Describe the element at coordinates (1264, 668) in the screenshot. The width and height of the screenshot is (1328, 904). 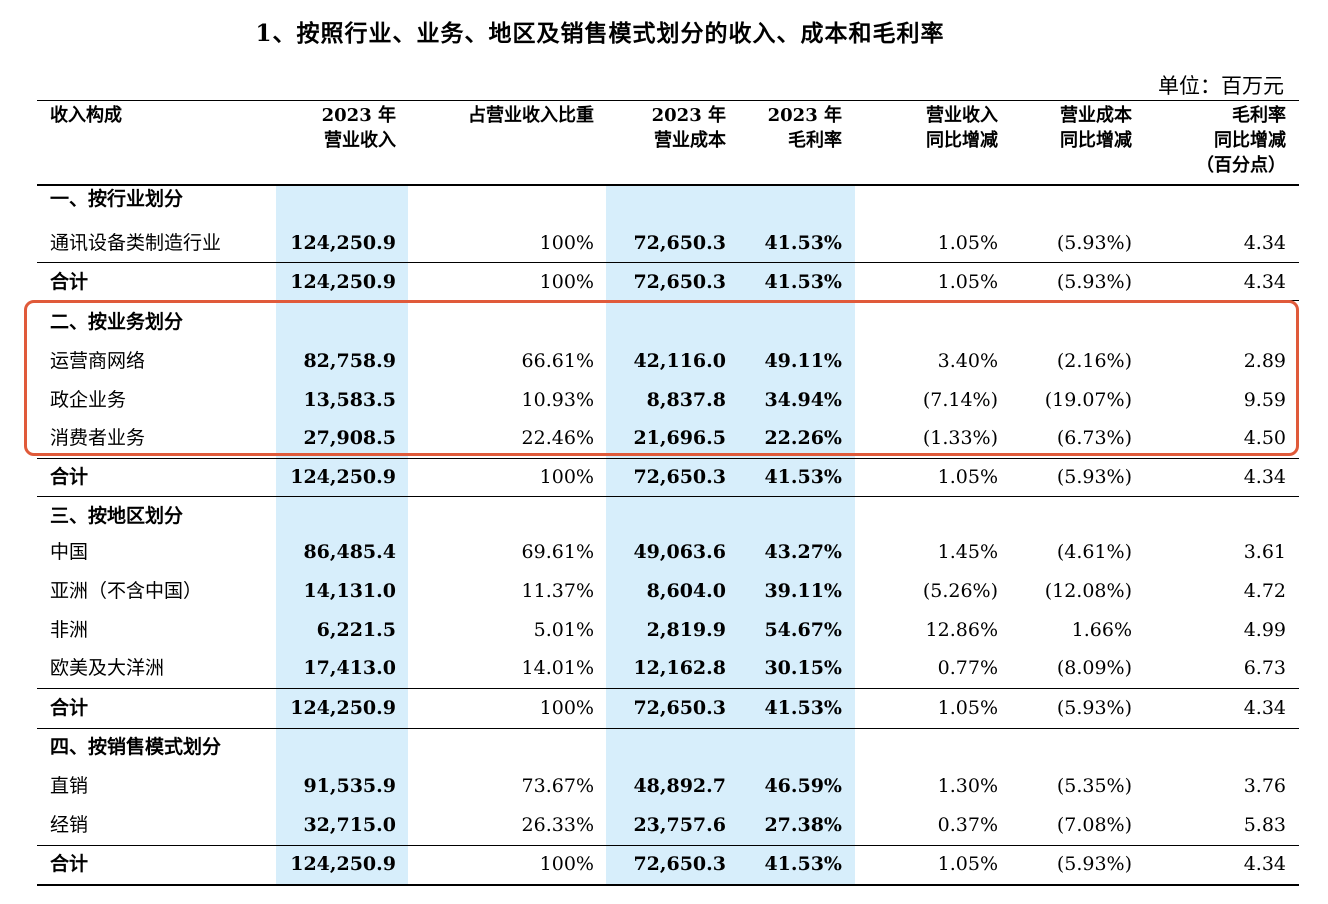
I see `cell-margin-yoy: 6.73` at that location.